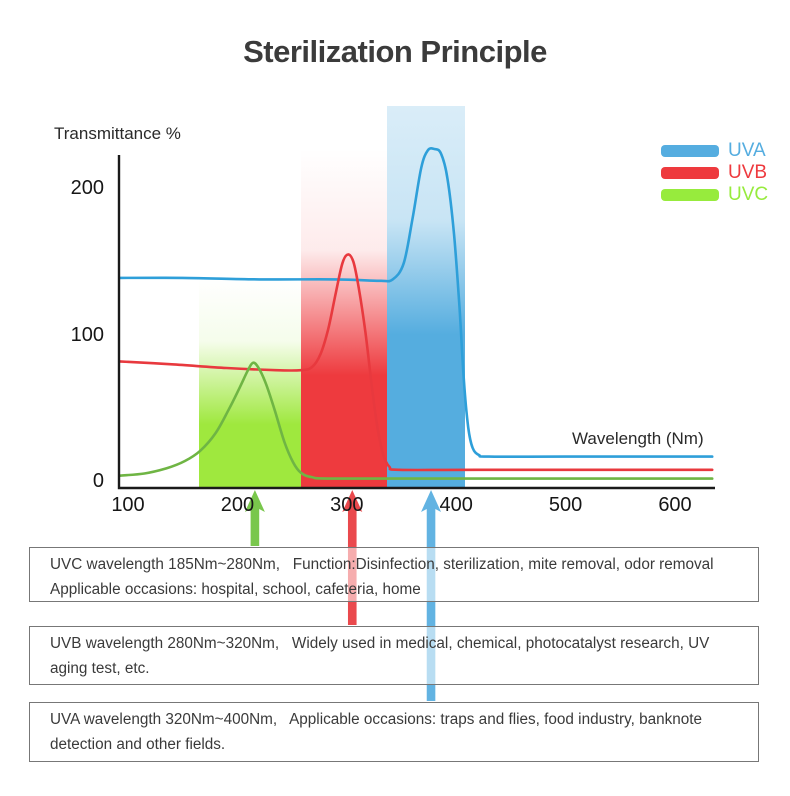 Image resolution: width=790 pixels, height=796 pixels. What do you see at coordinates (344, 317) in the screenshot?
I see `uvb-band` at bounding box center [344, 317].